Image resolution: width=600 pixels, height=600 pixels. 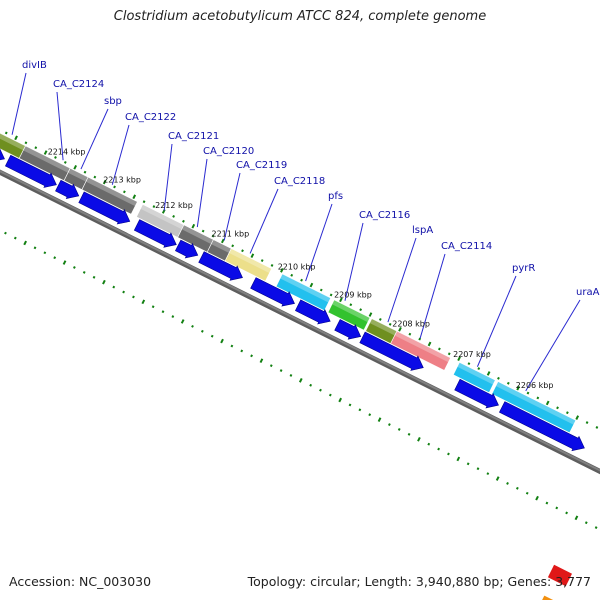 What do you see at coordinates (150, 117) in the screenshot?
I see `gene-label-ca_c2122: CA_C2122` at bounding box center [150, 117].